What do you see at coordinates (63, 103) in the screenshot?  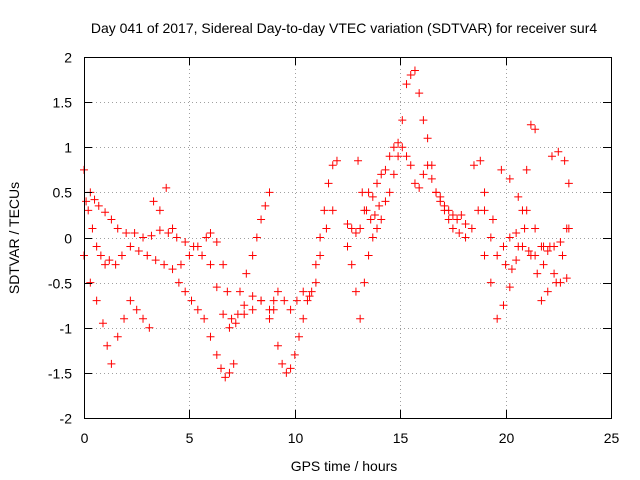 I see `y-tick-label: 1.5` at bounding box center [63, 103].